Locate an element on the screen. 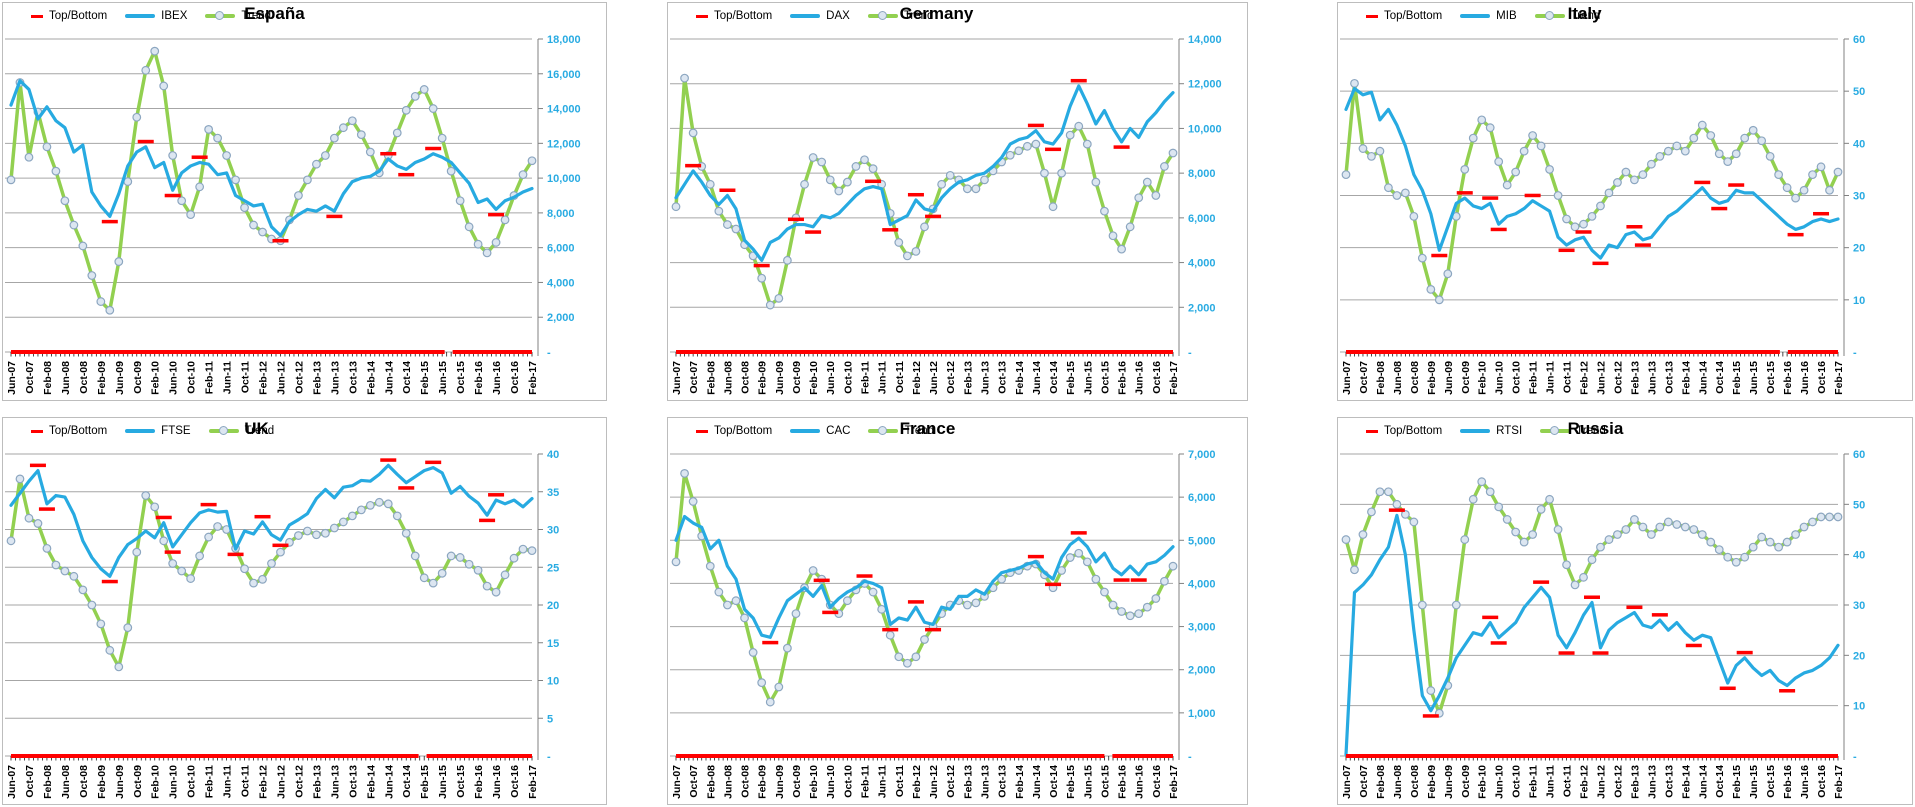 This screenshot has height=807, width=1915. svg-text: 10,000 is located at coordinates (1205, 129).